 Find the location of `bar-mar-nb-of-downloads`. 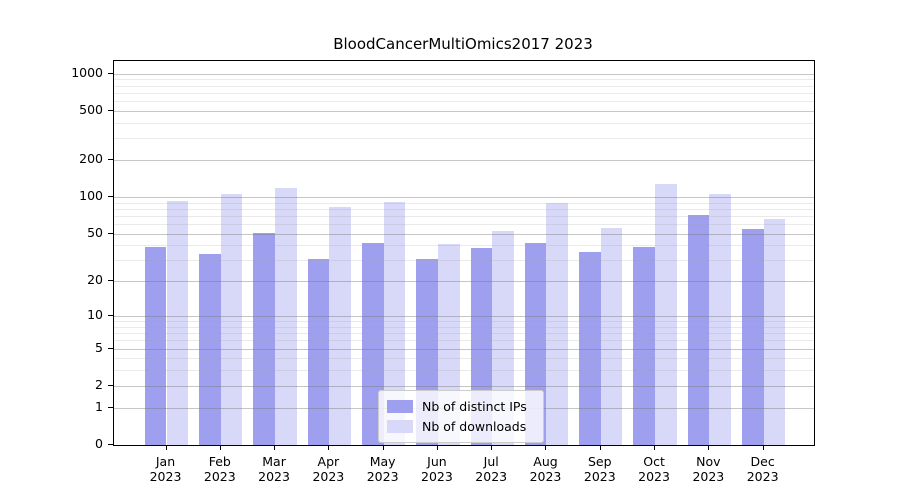

bar-mar-nb-of-downloads is located at coordinates (286, 316).